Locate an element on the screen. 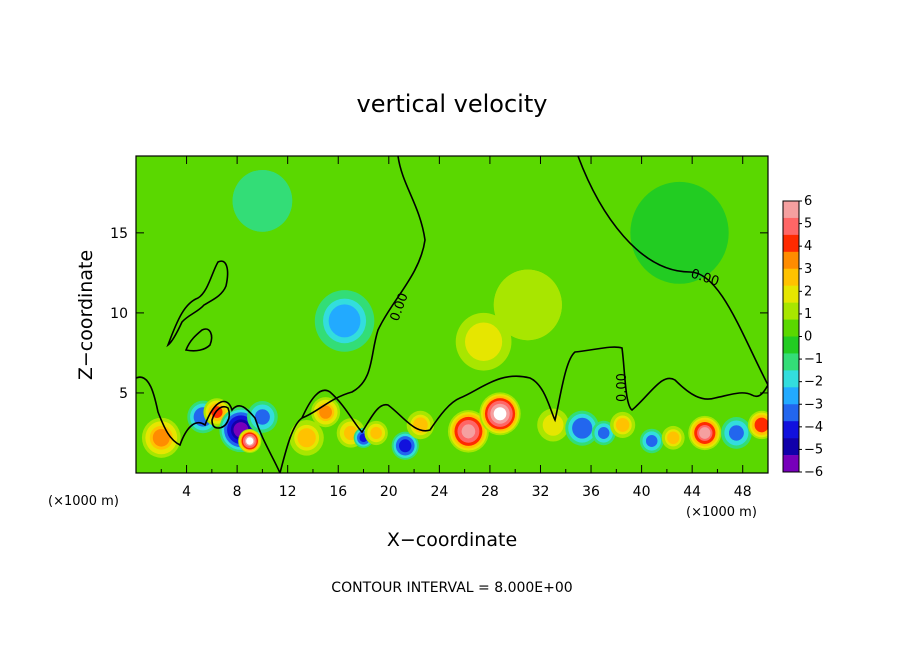  x-tick-label: 4 is located at coordinates (186, 492).